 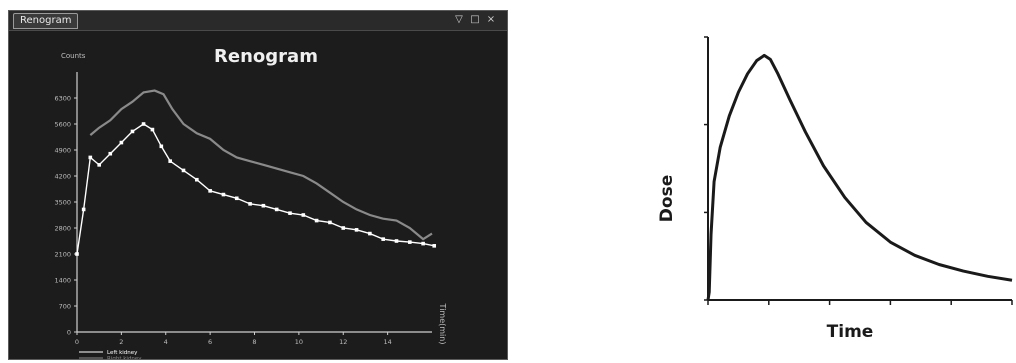 I want to click on minimize-button: ▽, so click(x=459, y=19).